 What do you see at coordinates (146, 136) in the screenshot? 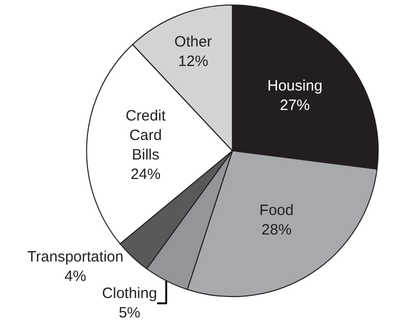
I see `slice-label: Credit Card Bills` at bounding box center [146, 136].